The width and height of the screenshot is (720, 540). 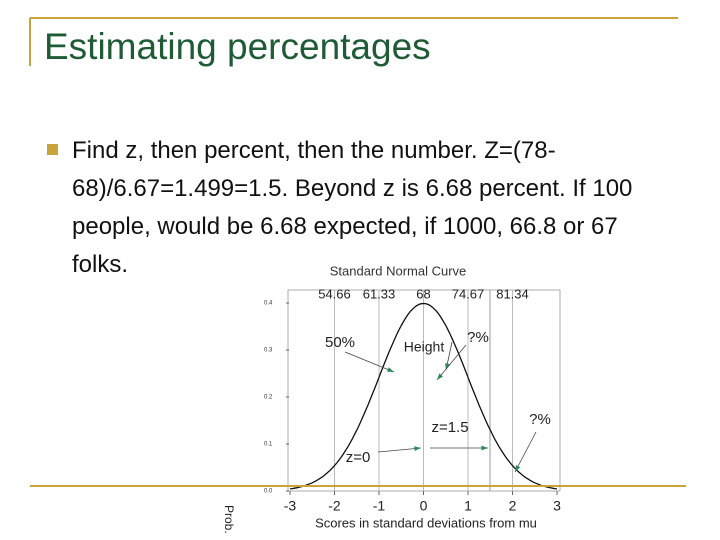 I want to click on top-label: 68, so click(x=423, y=293).